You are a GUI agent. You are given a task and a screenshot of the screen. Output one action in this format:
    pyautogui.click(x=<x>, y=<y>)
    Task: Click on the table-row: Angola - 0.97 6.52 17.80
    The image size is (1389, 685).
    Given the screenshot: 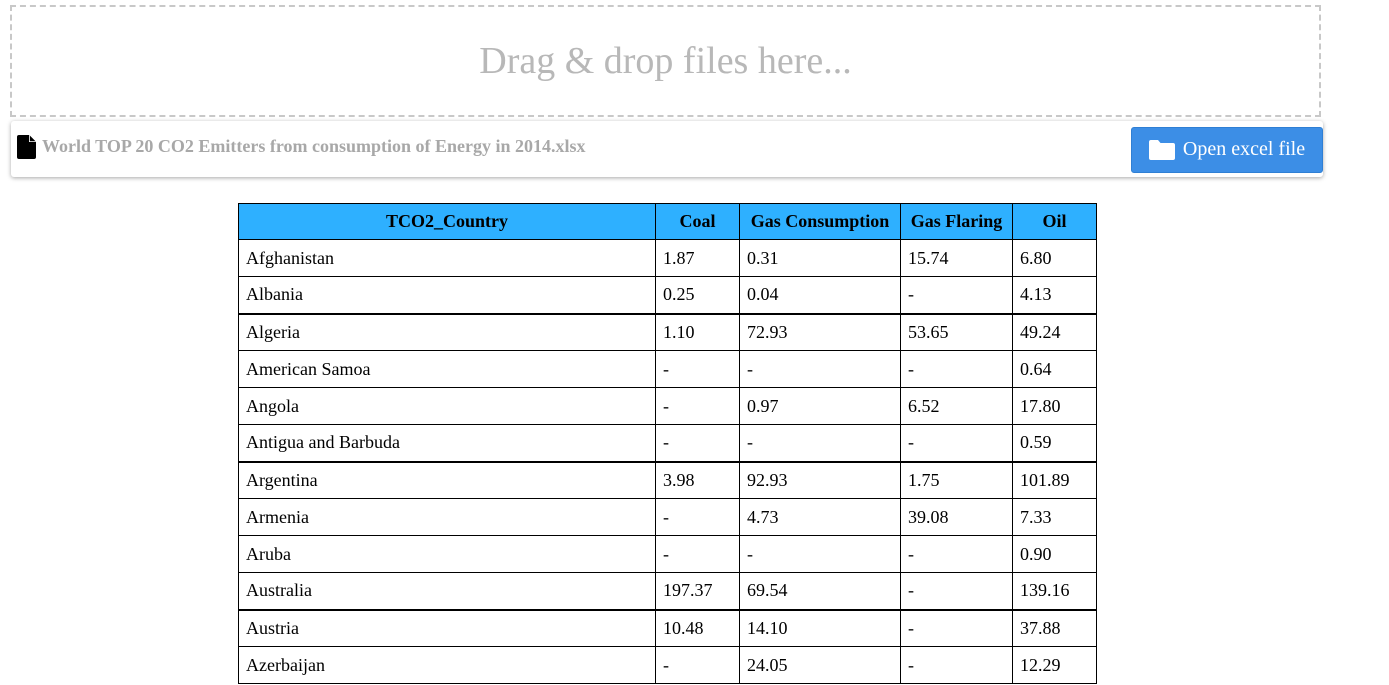 What is the action you would take?
    pyautogui.click(x=667, y=406)
    